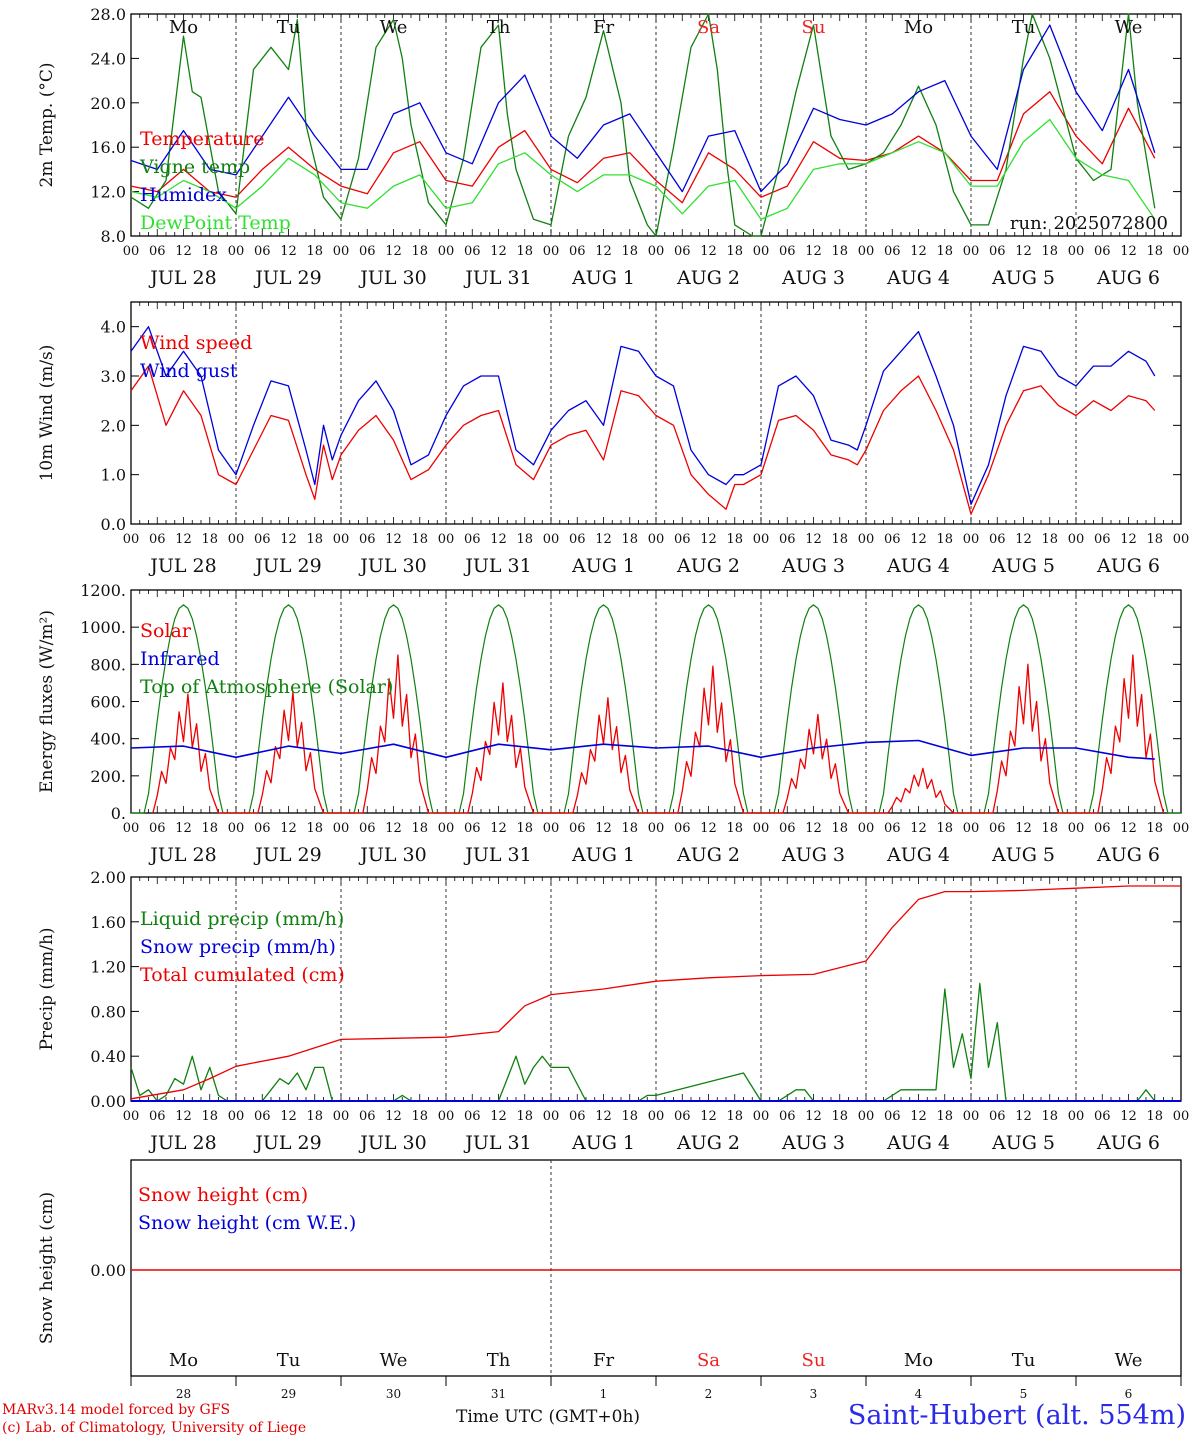 The width and height of the screenshot is (1194, 1440). Describe the element at coordinates (1129, 27) in the screenshot. I see `day-name-label: We` at that location.